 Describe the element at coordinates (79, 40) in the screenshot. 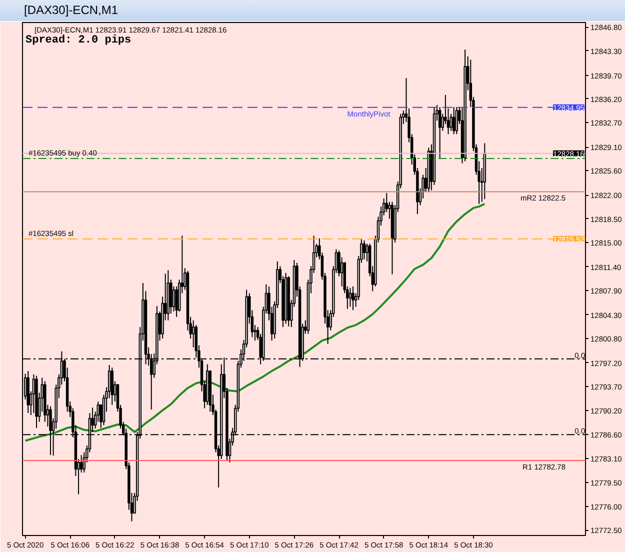

I see `annotation: Spread: 2.0 pips` at that location.